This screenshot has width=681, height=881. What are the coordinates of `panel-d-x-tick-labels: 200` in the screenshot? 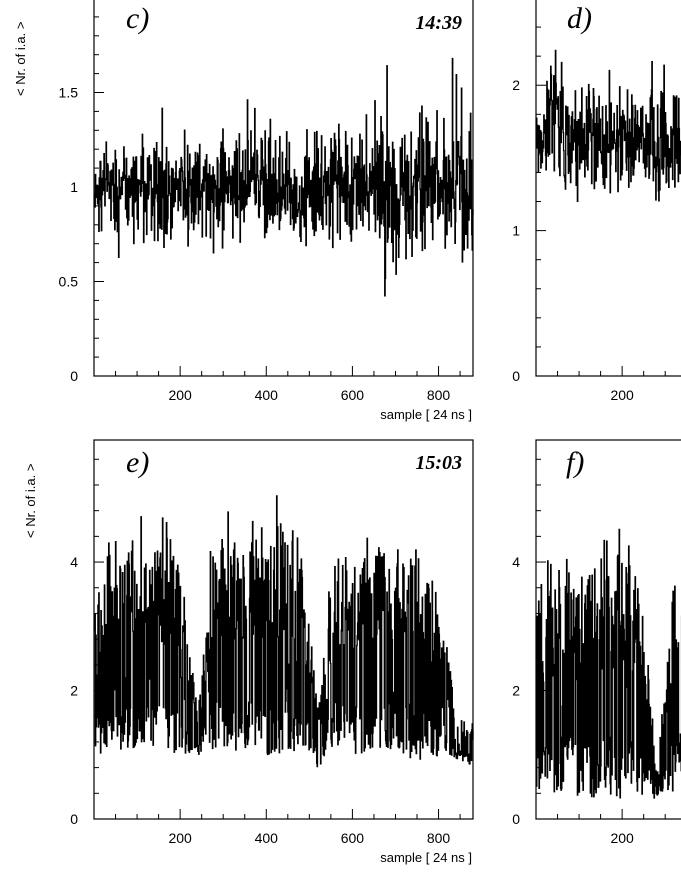 It's located at (622, 395).